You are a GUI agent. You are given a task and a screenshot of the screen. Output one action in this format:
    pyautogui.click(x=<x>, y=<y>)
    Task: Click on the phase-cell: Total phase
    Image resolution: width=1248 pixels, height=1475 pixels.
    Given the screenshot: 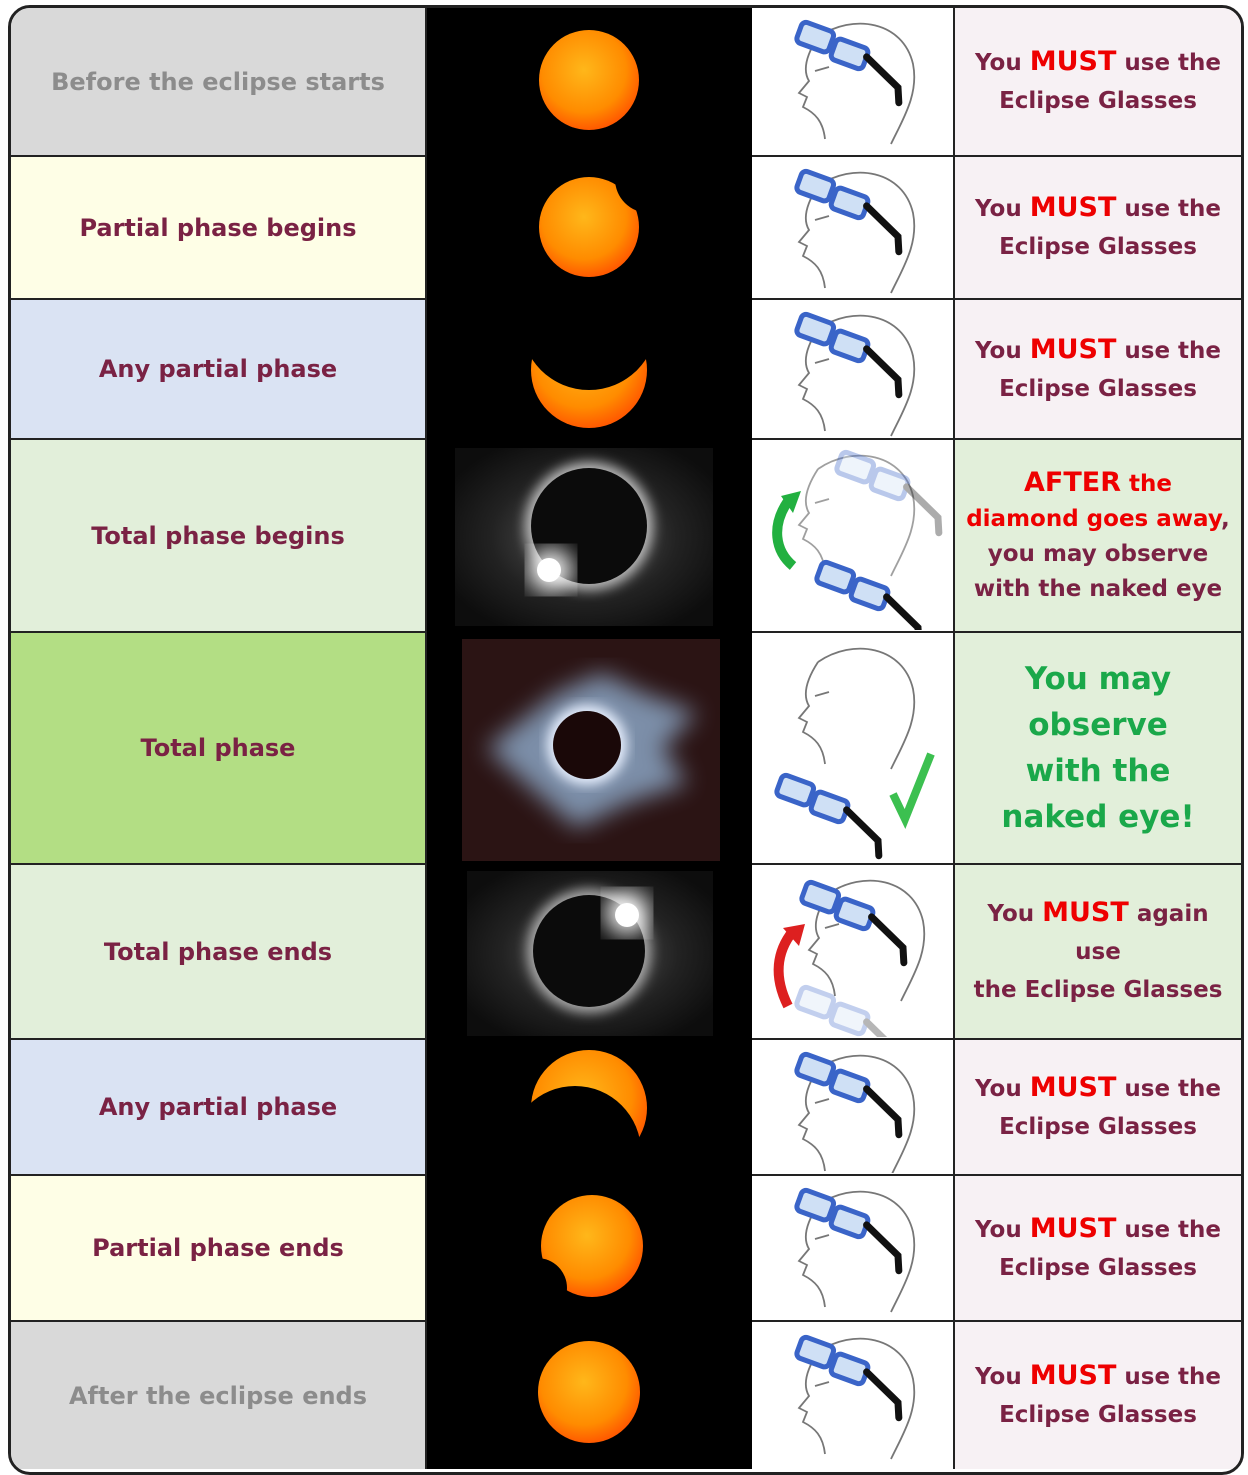 What is the action you would take?
    pyautogui.click(x=219, y=749)
    